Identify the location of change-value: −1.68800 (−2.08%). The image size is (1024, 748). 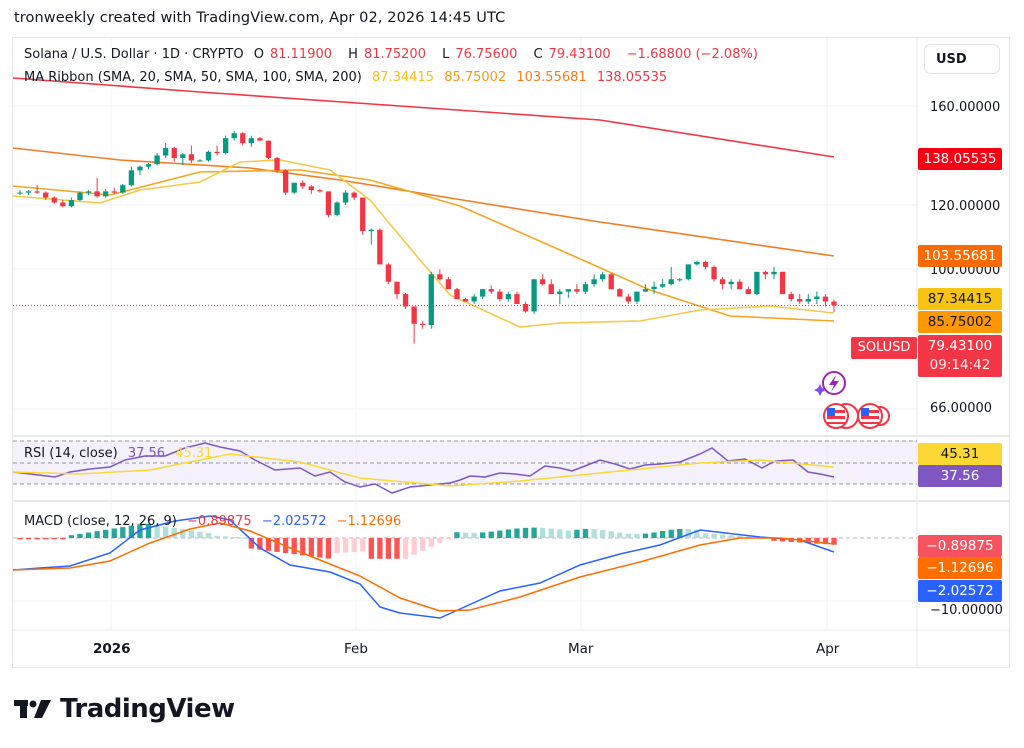
(692, 54).